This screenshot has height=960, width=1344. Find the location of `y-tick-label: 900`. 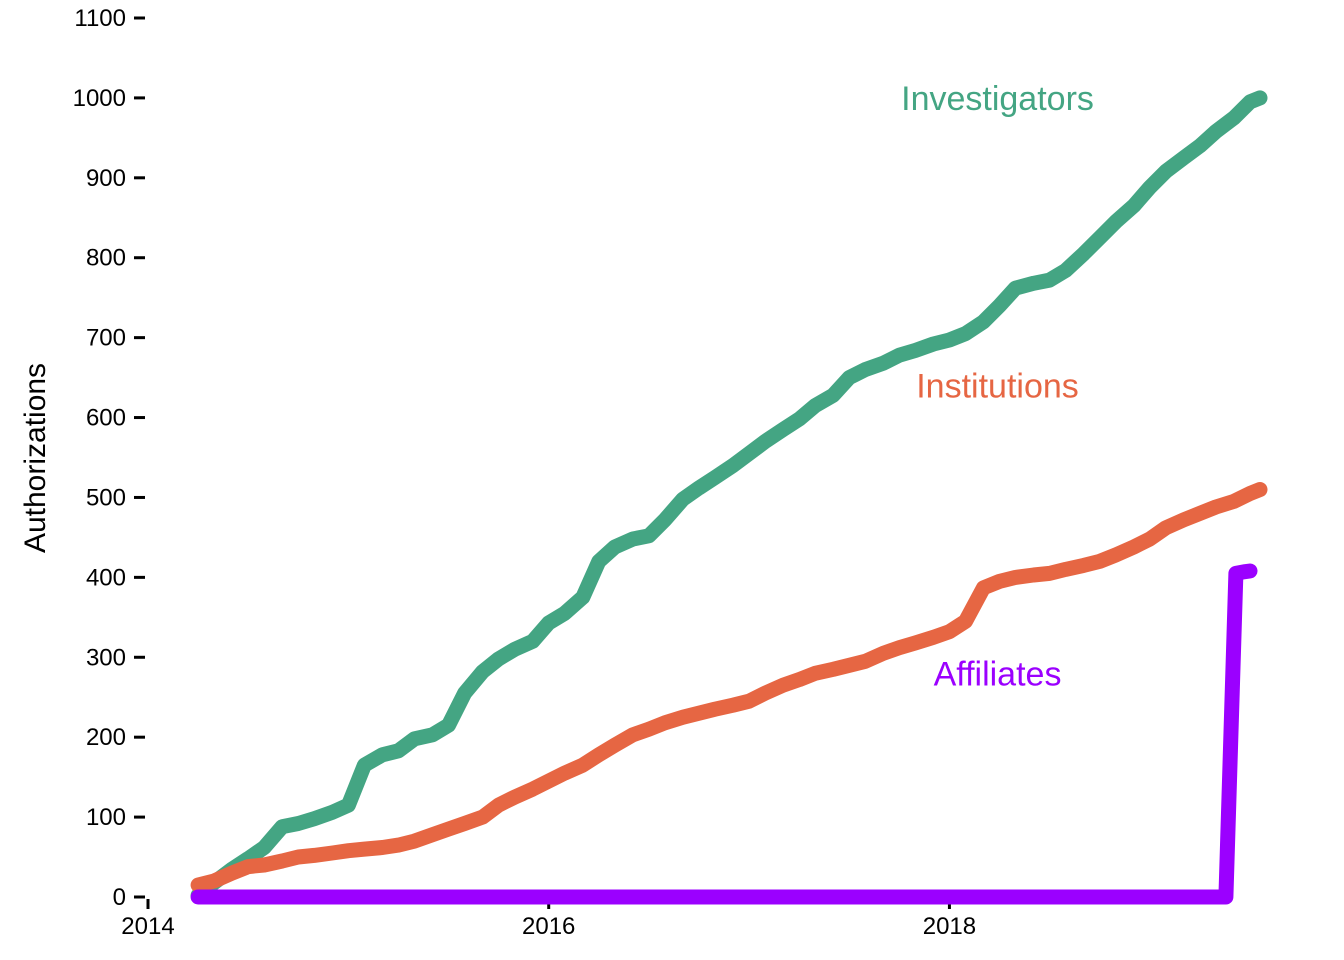

y-tick-label: 900 is located at coordinates (106, 178).